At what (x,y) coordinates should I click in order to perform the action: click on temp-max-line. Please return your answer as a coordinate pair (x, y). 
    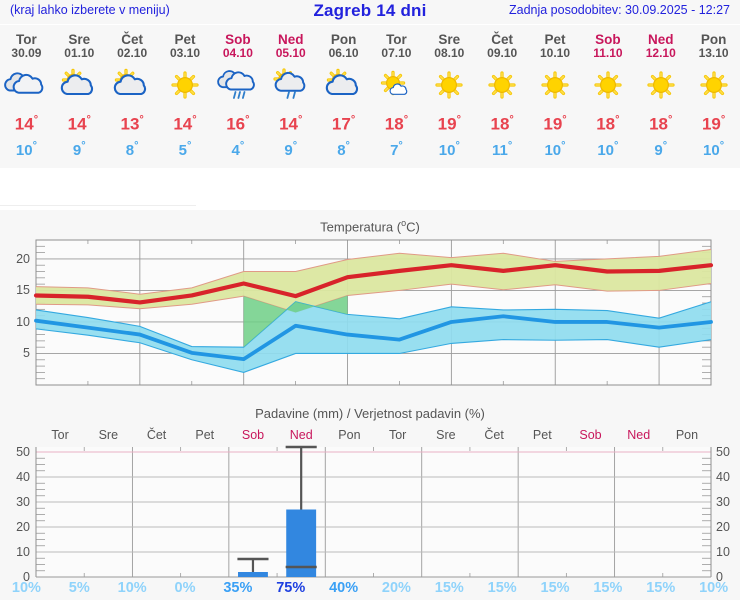
    Looking at the image, I should click on (373, 284).